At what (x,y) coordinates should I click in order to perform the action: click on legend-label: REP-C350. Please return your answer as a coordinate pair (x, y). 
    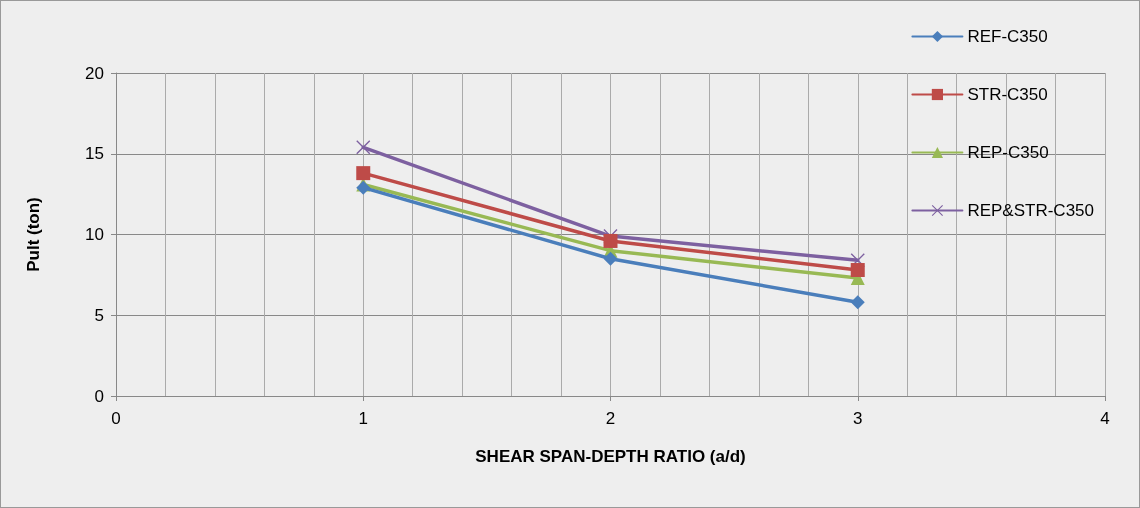
    Looking at the image, I should click on (1008, 152).